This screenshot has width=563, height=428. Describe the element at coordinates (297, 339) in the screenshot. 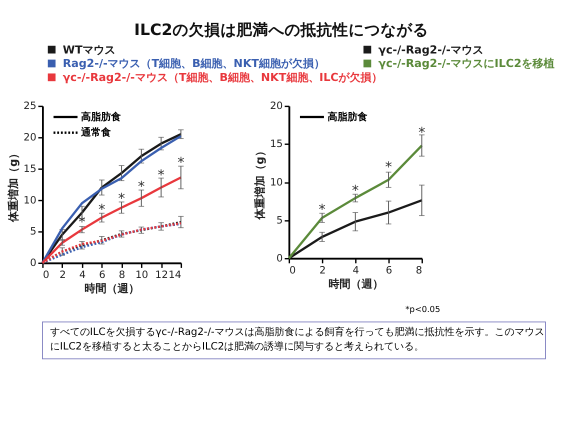

I see `text: すべてのILCを欠損するγc-/-Rag2-/-マウスは高脂肪食による飼育を行っても肥満に抵抗性を示す。このマウスにILC2を移植すると太ることからILC2は肥満の誘導に関与すると考えられている。` at that location.